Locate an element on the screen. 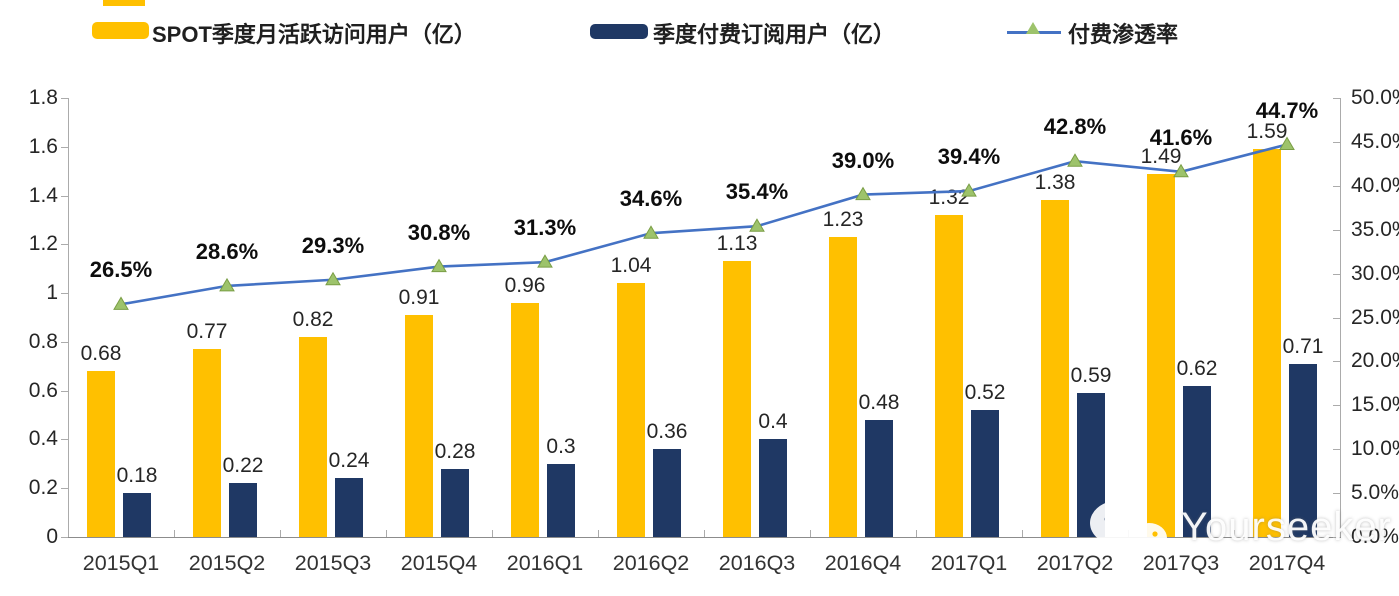 The height and width of the screenshot is (596, 1399). penetration-label: 42.8% is located at coordinates (1075, 127).